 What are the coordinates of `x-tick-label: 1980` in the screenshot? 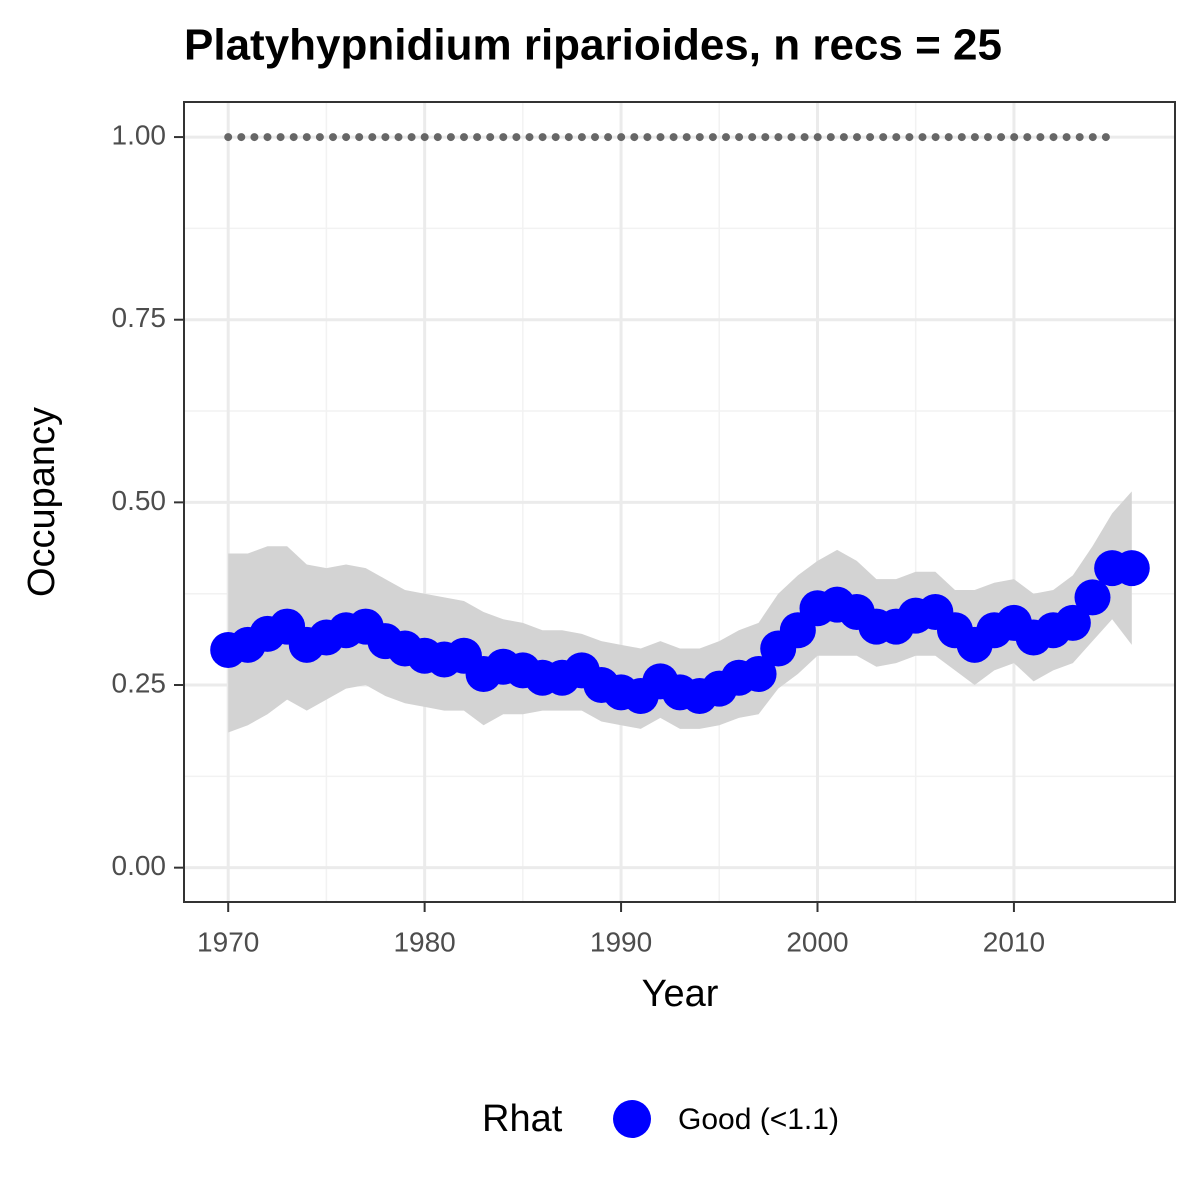 It's located at (424, 941).